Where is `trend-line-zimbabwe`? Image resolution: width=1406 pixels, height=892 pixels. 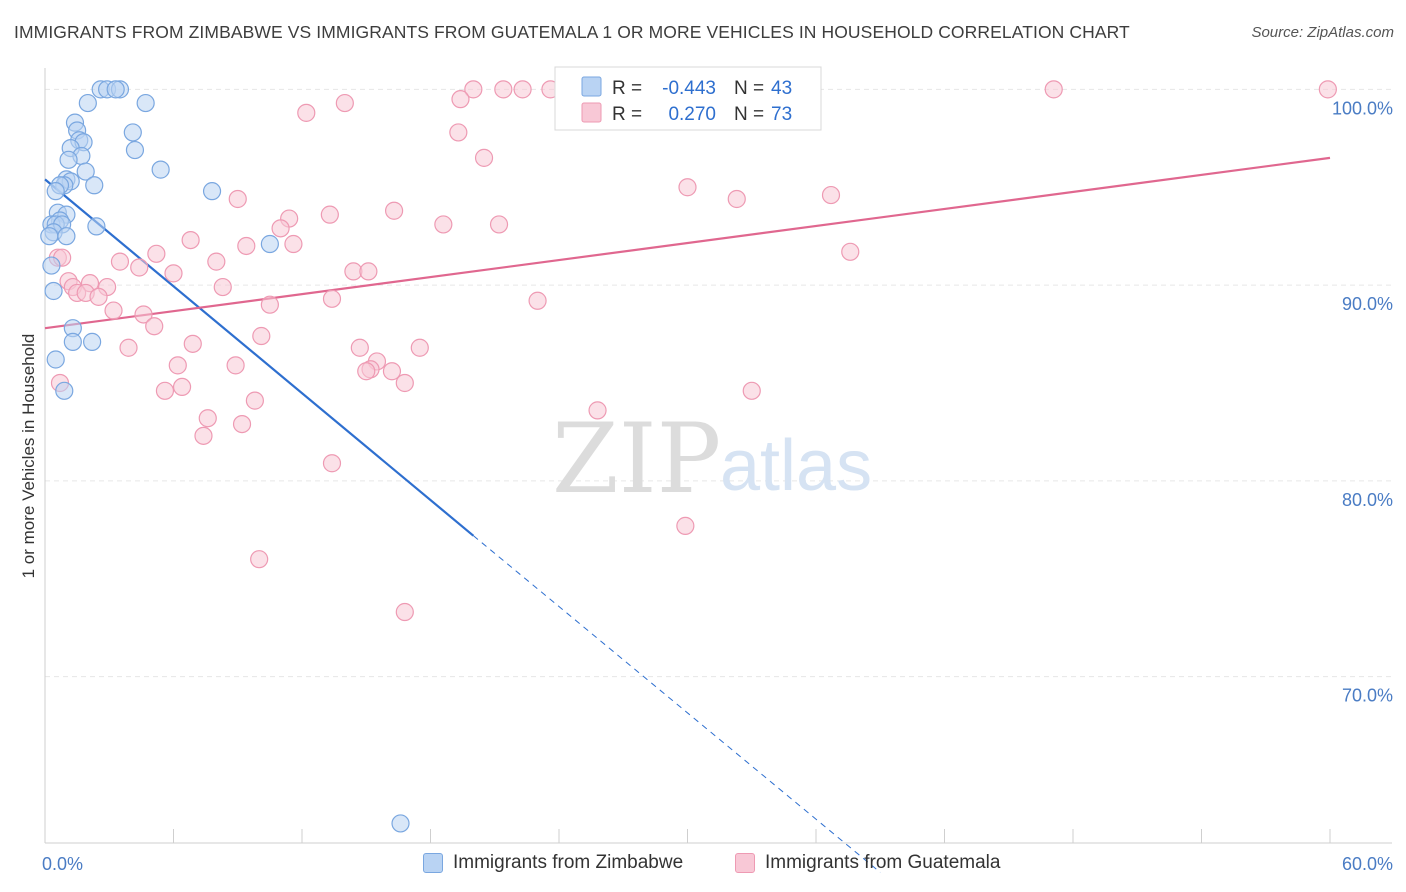
trend-line-zimbabwe is located at coordinates (259, 357).